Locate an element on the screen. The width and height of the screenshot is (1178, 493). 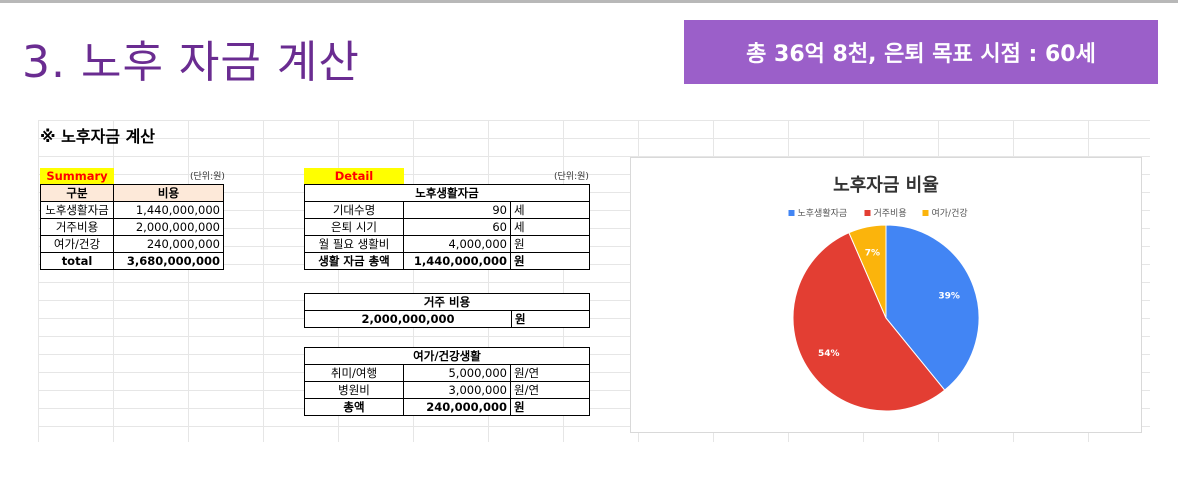
leisure-value: 240,000,000 is located at coordinates (457, 407).